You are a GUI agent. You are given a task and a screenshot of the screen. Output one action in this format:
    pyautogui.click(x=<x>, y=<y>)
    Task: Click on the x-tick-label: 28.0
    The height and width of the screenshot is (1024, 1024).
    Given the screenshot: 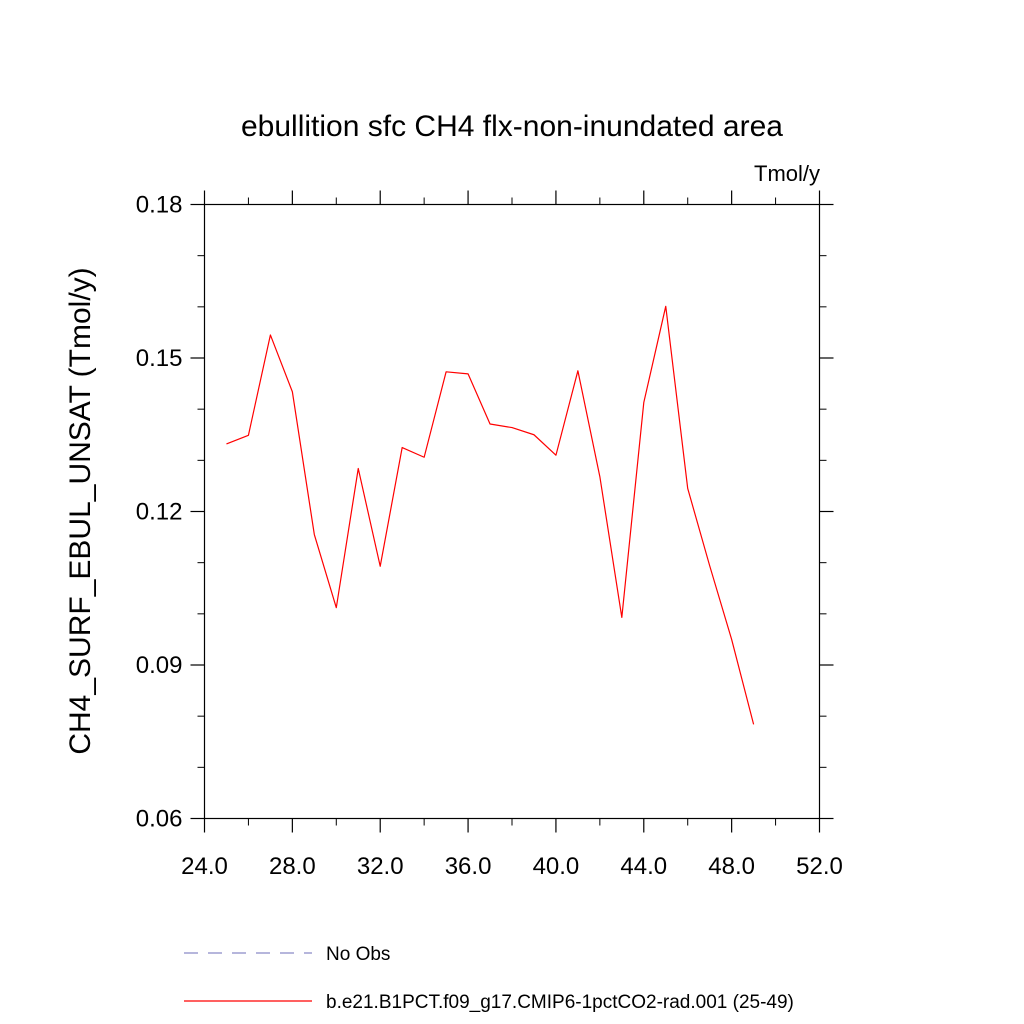 What is the action you would take?
    pyautogui.click(x=292, y=866)
    